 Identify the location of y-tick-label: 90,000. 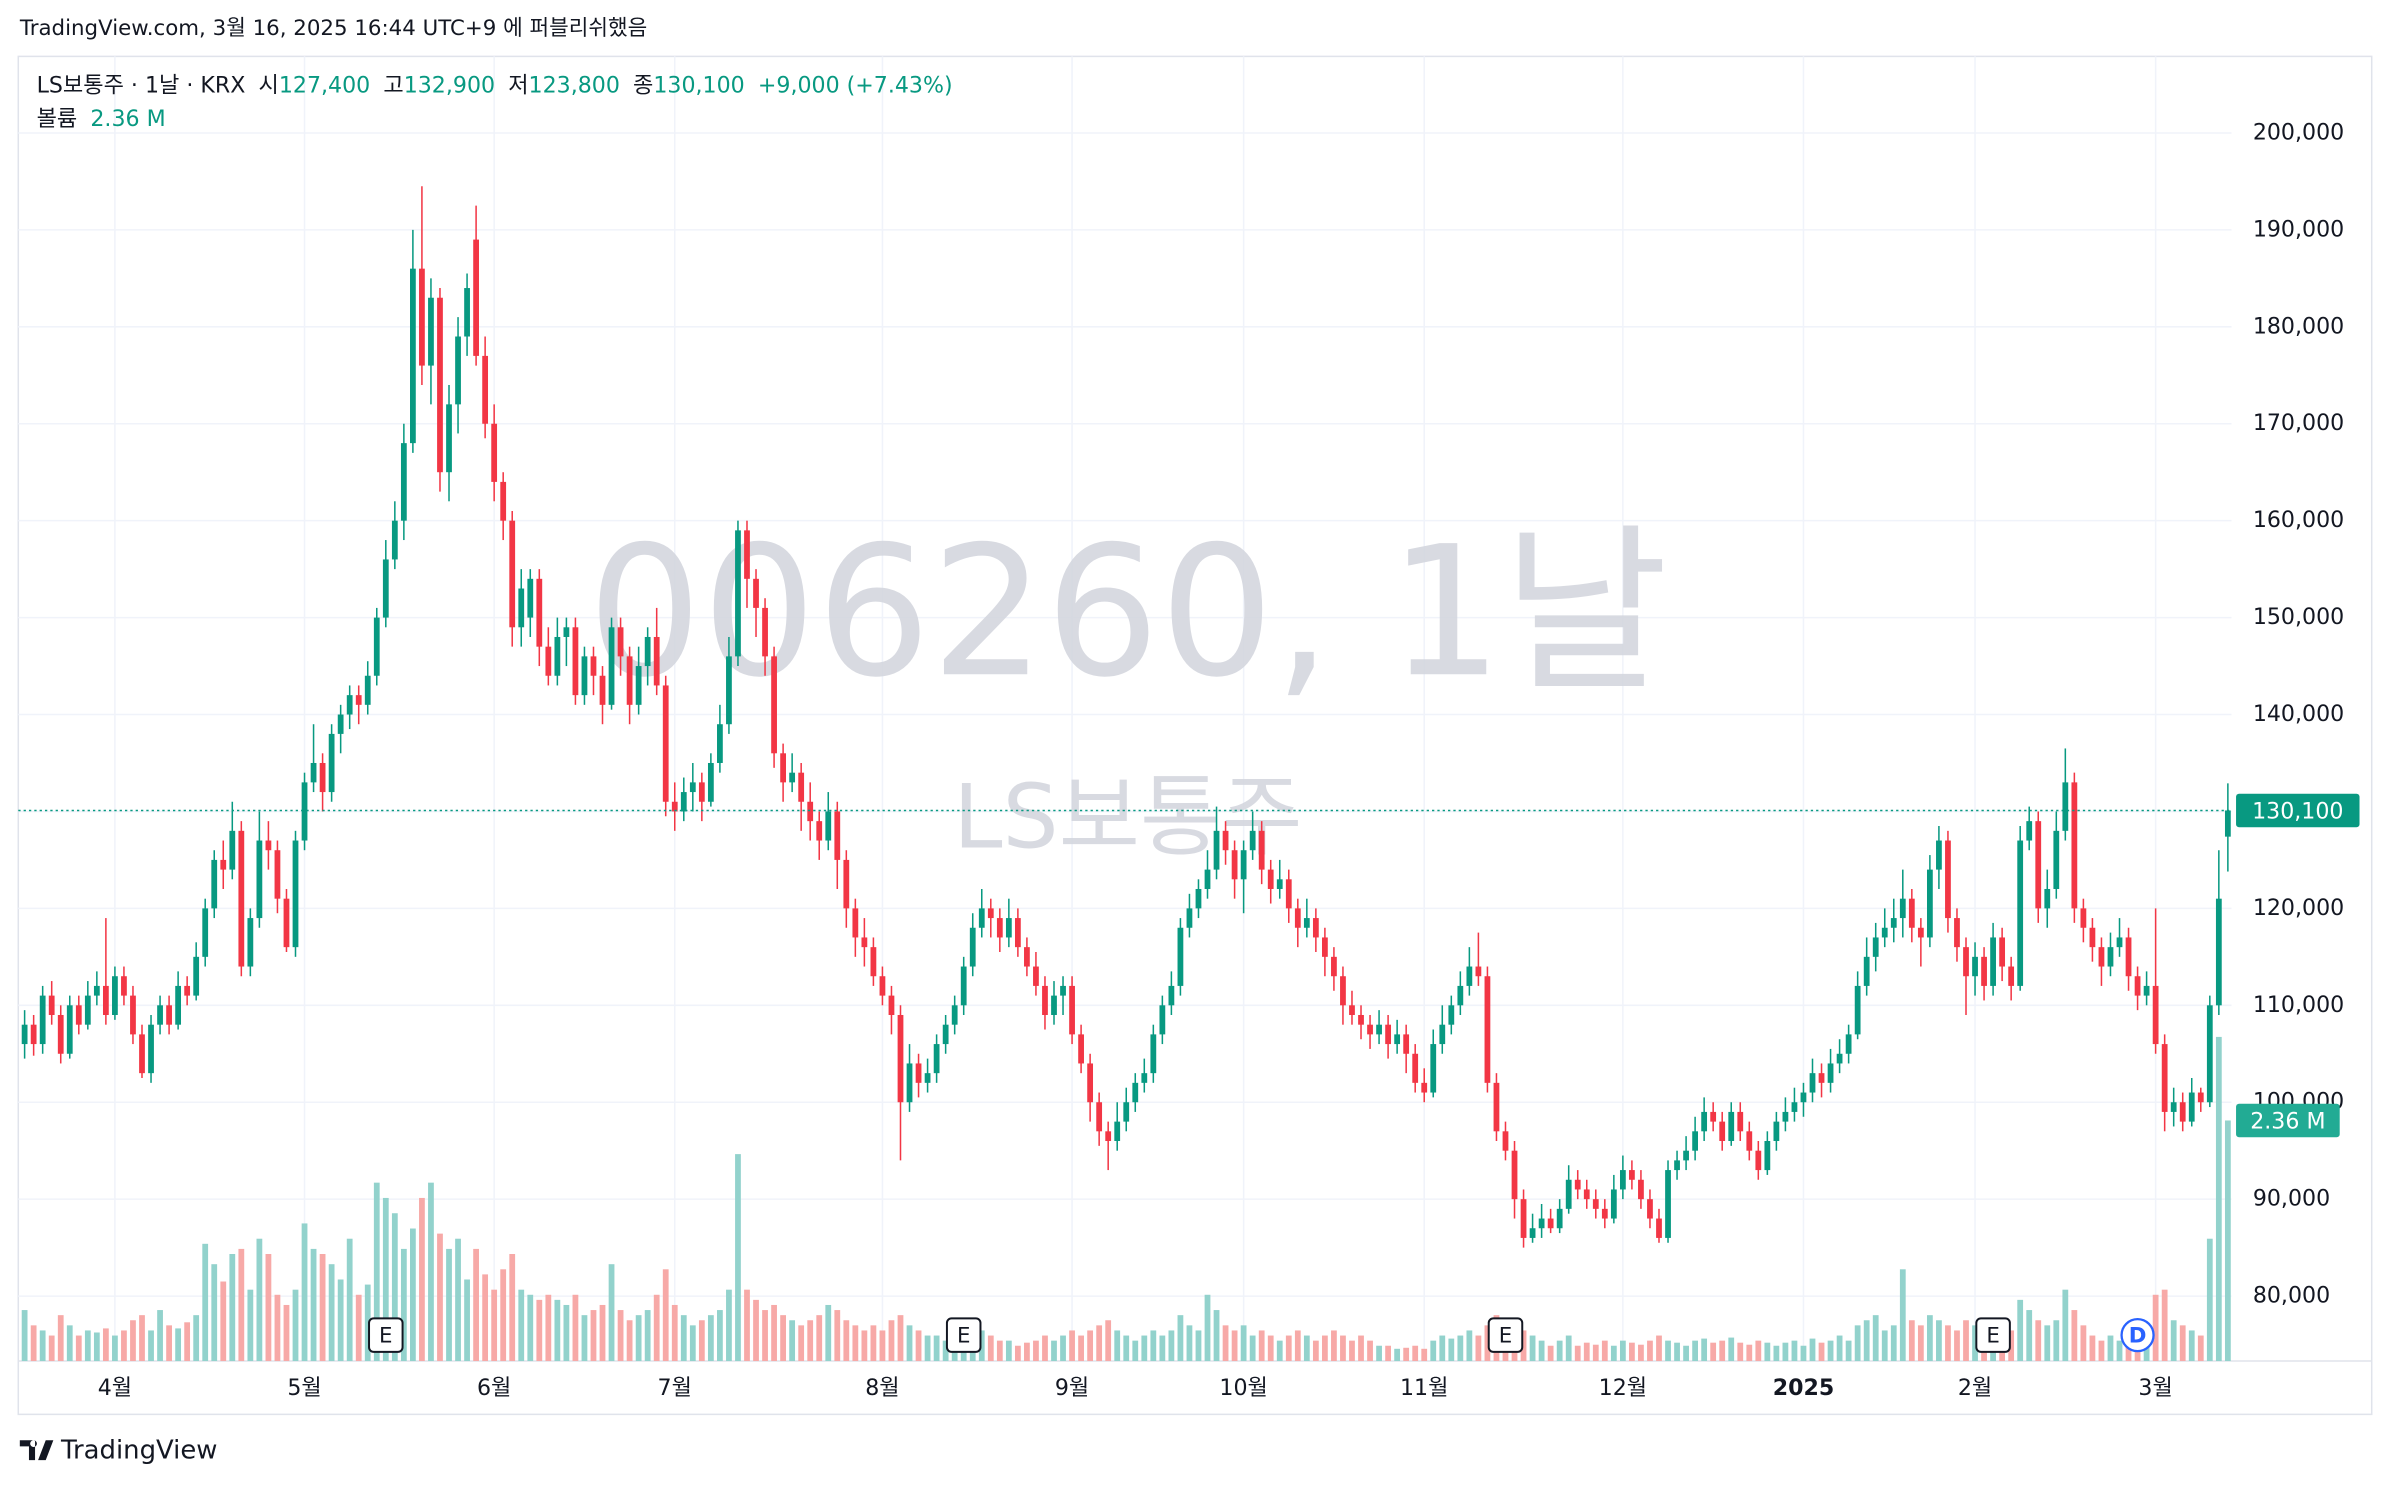
(2291, 1199).